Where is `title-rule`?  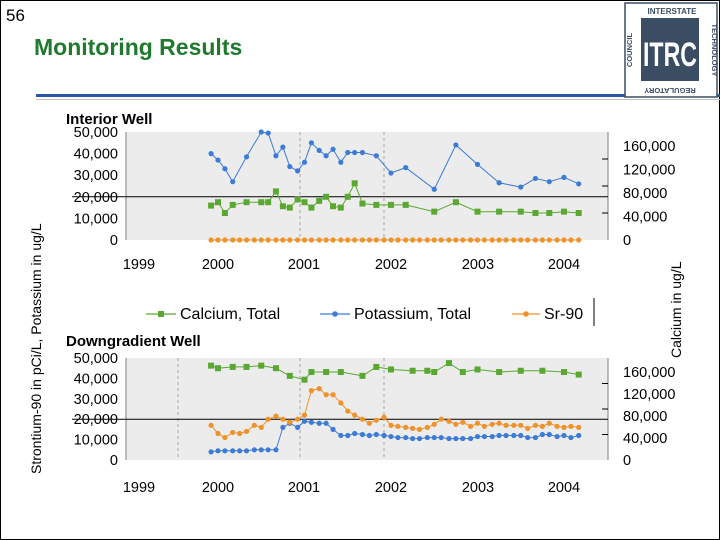 title-rule is located at coordinates (378, 95).